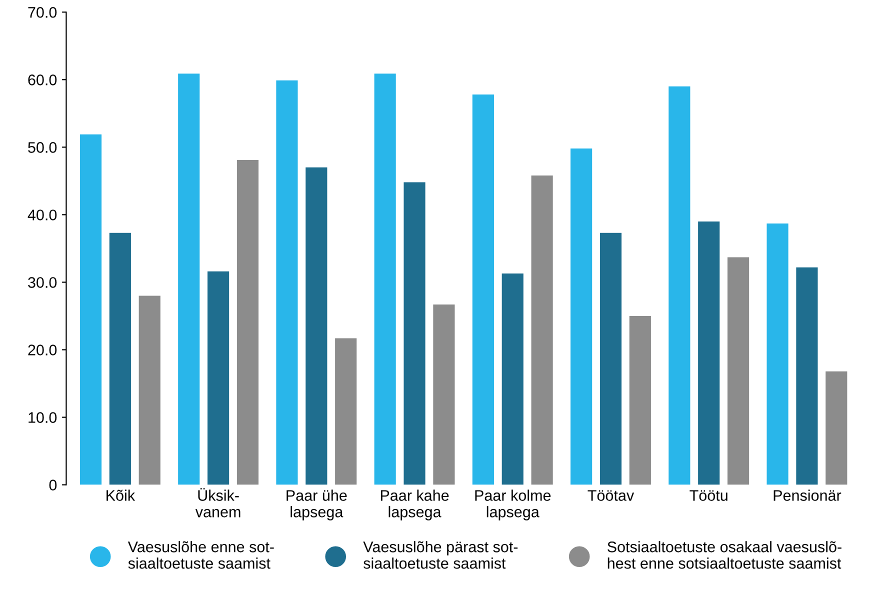 This screenshot has height=606, width=883. What do you see at coordinates (42, 80) in the screenshot?
I see `y-tick-label: 60.0` at bounding box center [42, 80].